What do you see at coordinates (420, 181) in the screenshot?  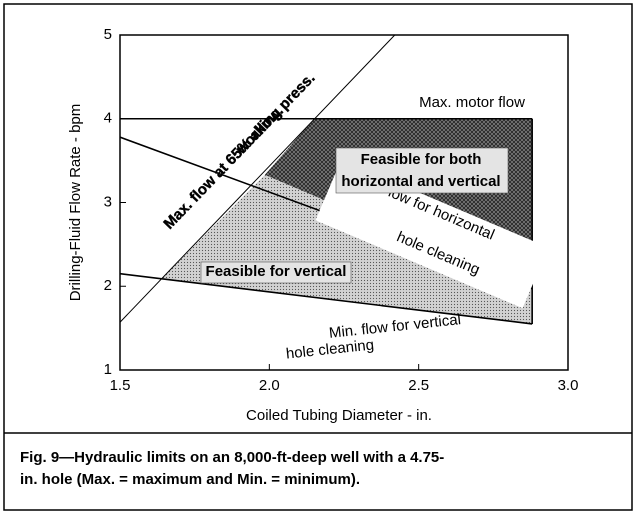 I see `region-label: horizontal and vertical` at bounding box center [420, 181].